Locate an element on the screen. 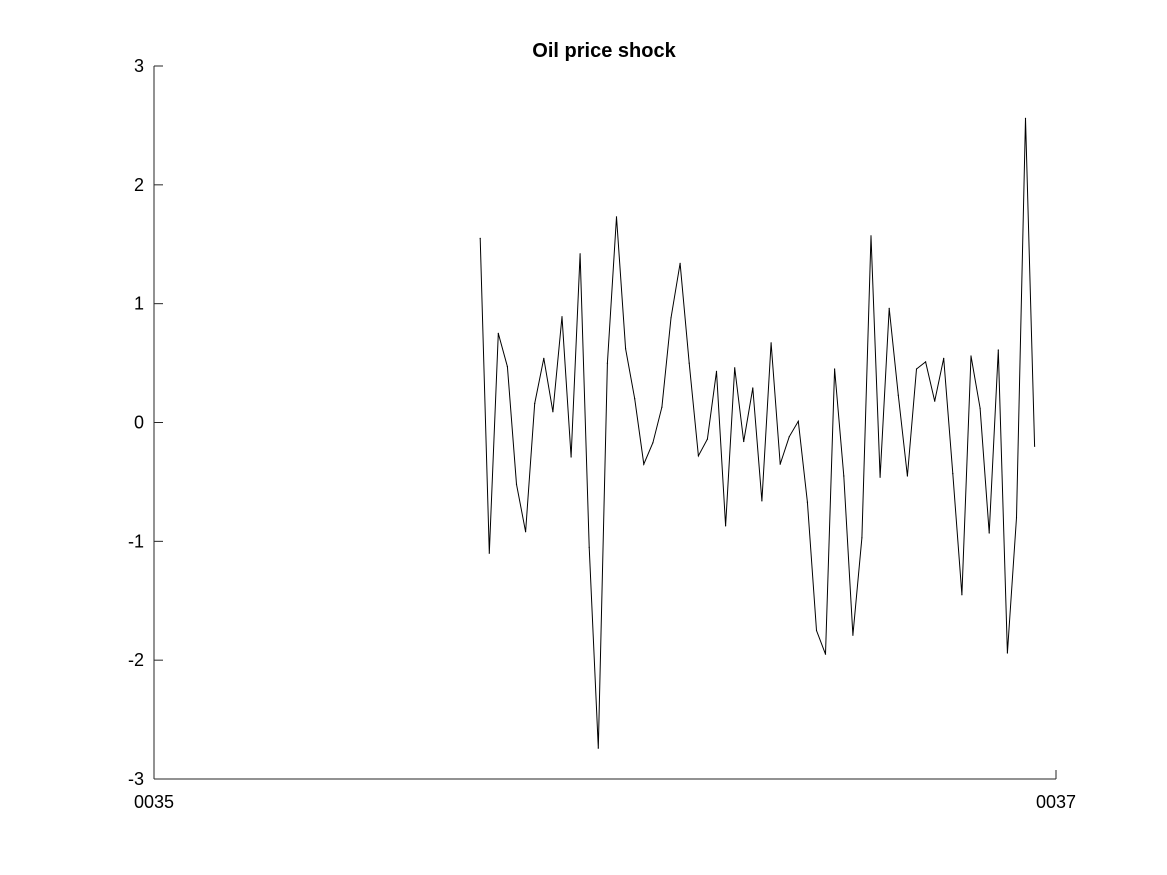 The image size is (1167, 875). y-tick-label: -3 is located at coordinates (136, 779).